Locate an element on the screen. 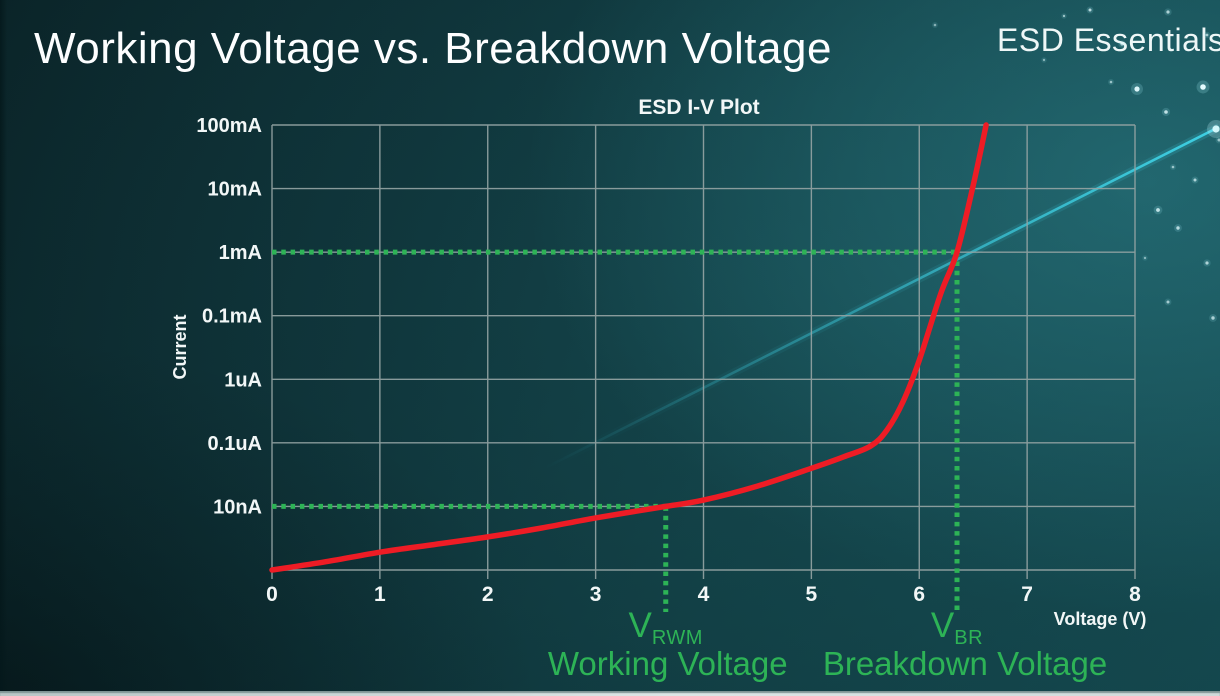 The width and height of the screenshot is (1220, 696). y-tick-label: 1uA is located at coordinates (243, 380).